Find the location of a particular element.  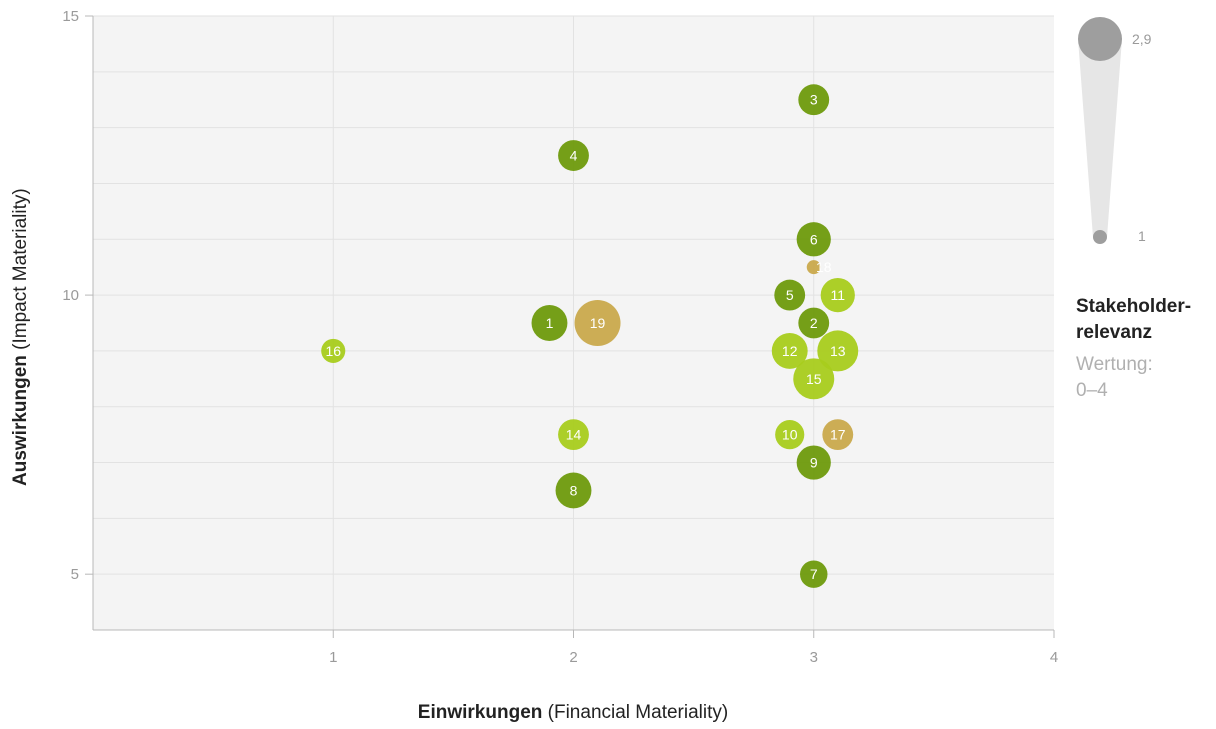

bubble-label: 10 is located at coordinates (790, 435).